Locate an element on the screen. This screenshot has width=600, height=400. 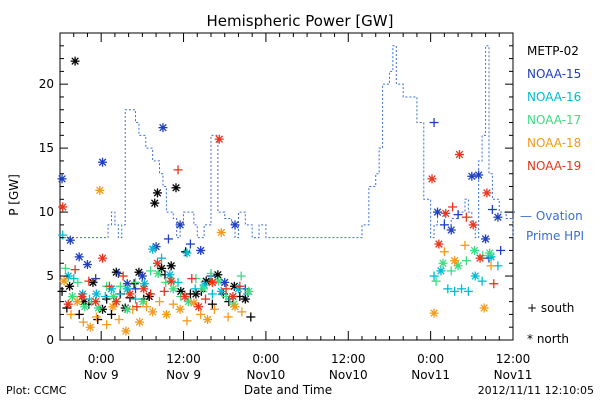
plot-credit: Plot: CCMC is located at coordinates (36, 390).